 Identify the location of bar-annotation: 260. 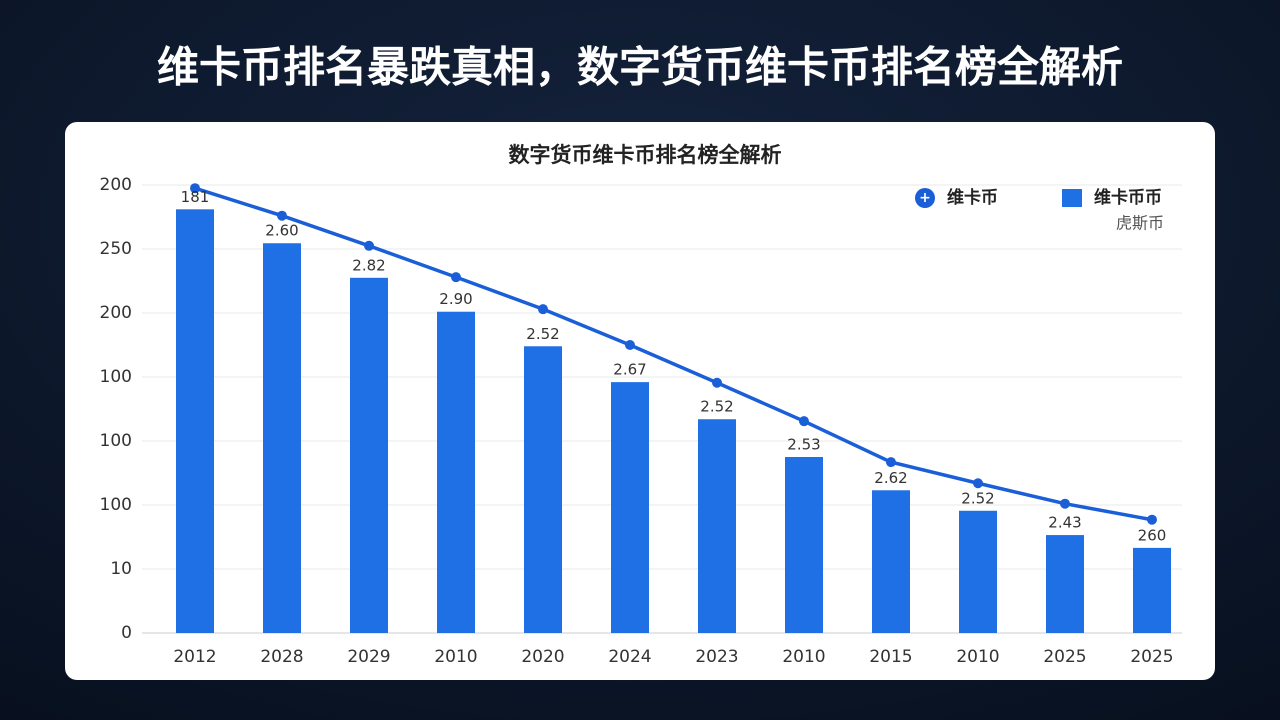
(1152, 535).